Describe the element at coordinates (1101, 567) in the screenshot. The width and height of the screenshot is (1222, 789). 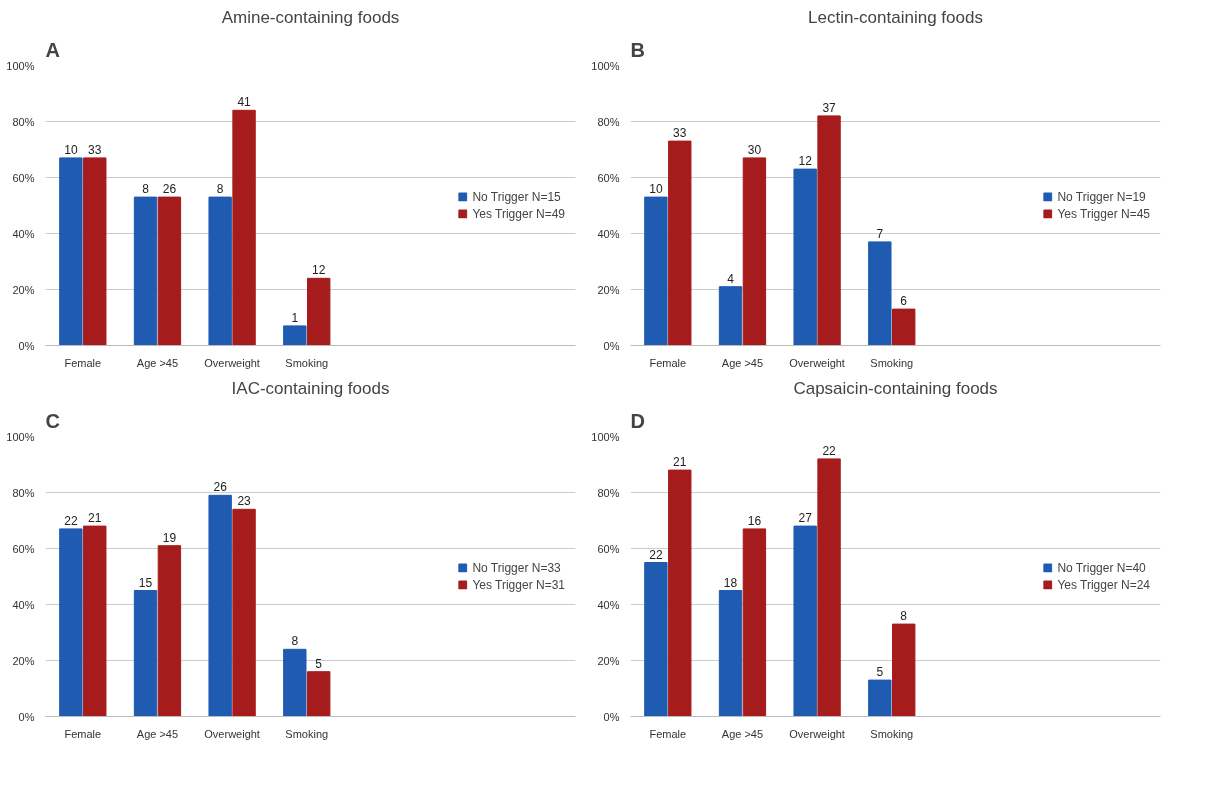
I see `legend-label: No Trigger N=40` at that location.